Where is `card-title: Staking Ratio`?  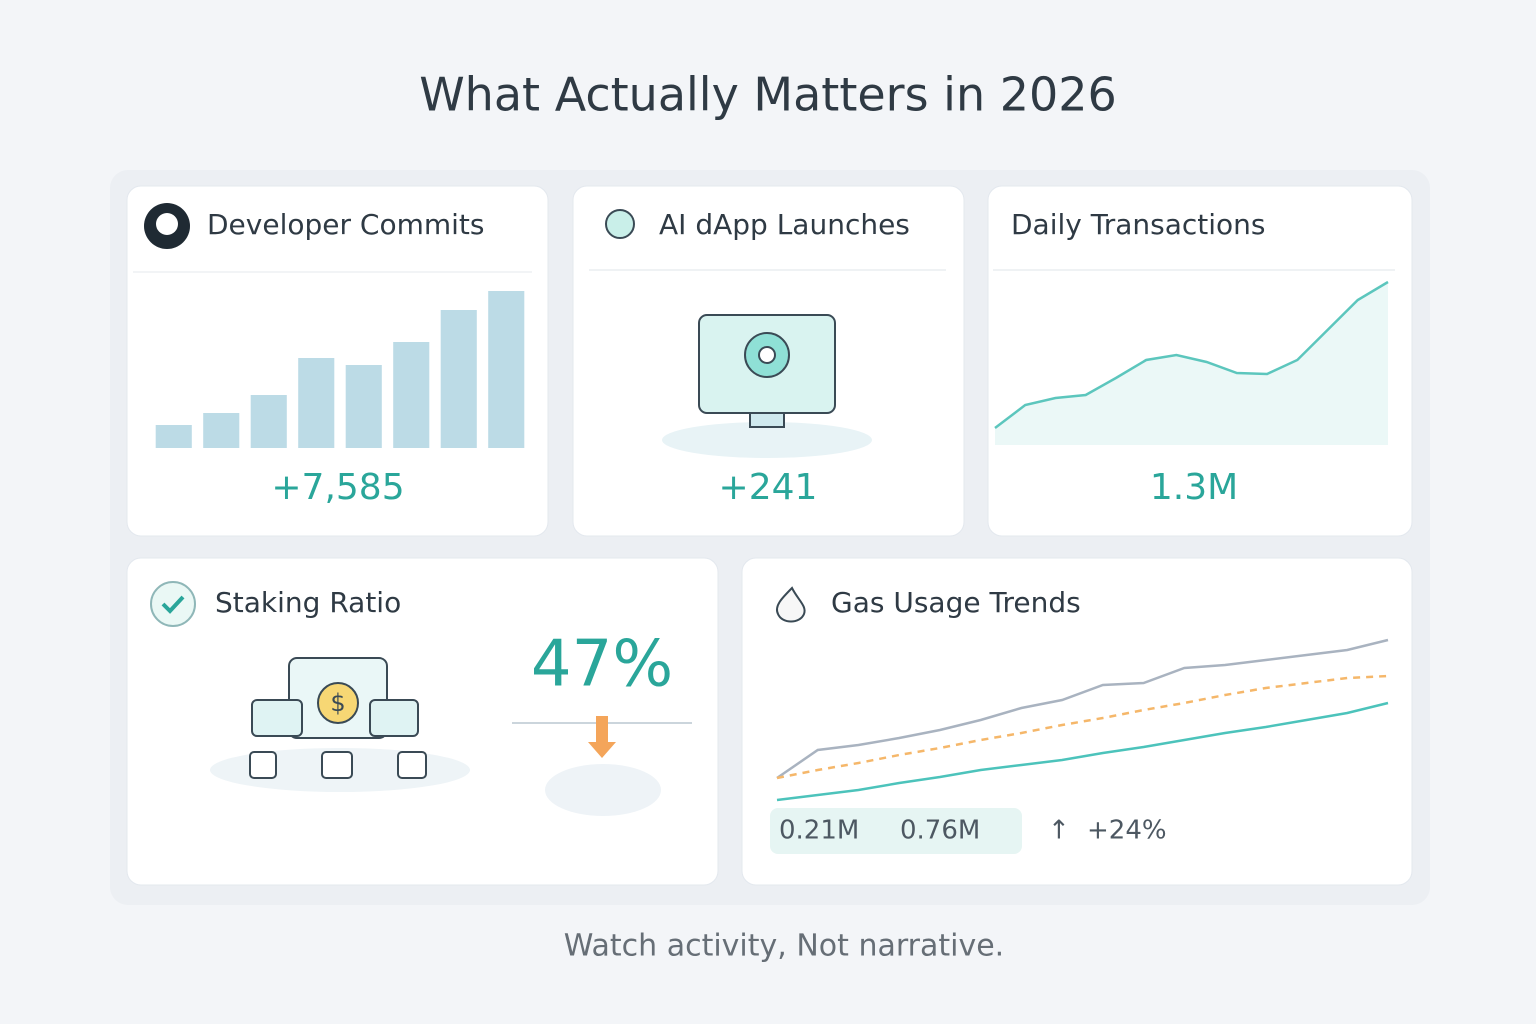 card-title: Staking Ratio is located at coordinates (308, 602).